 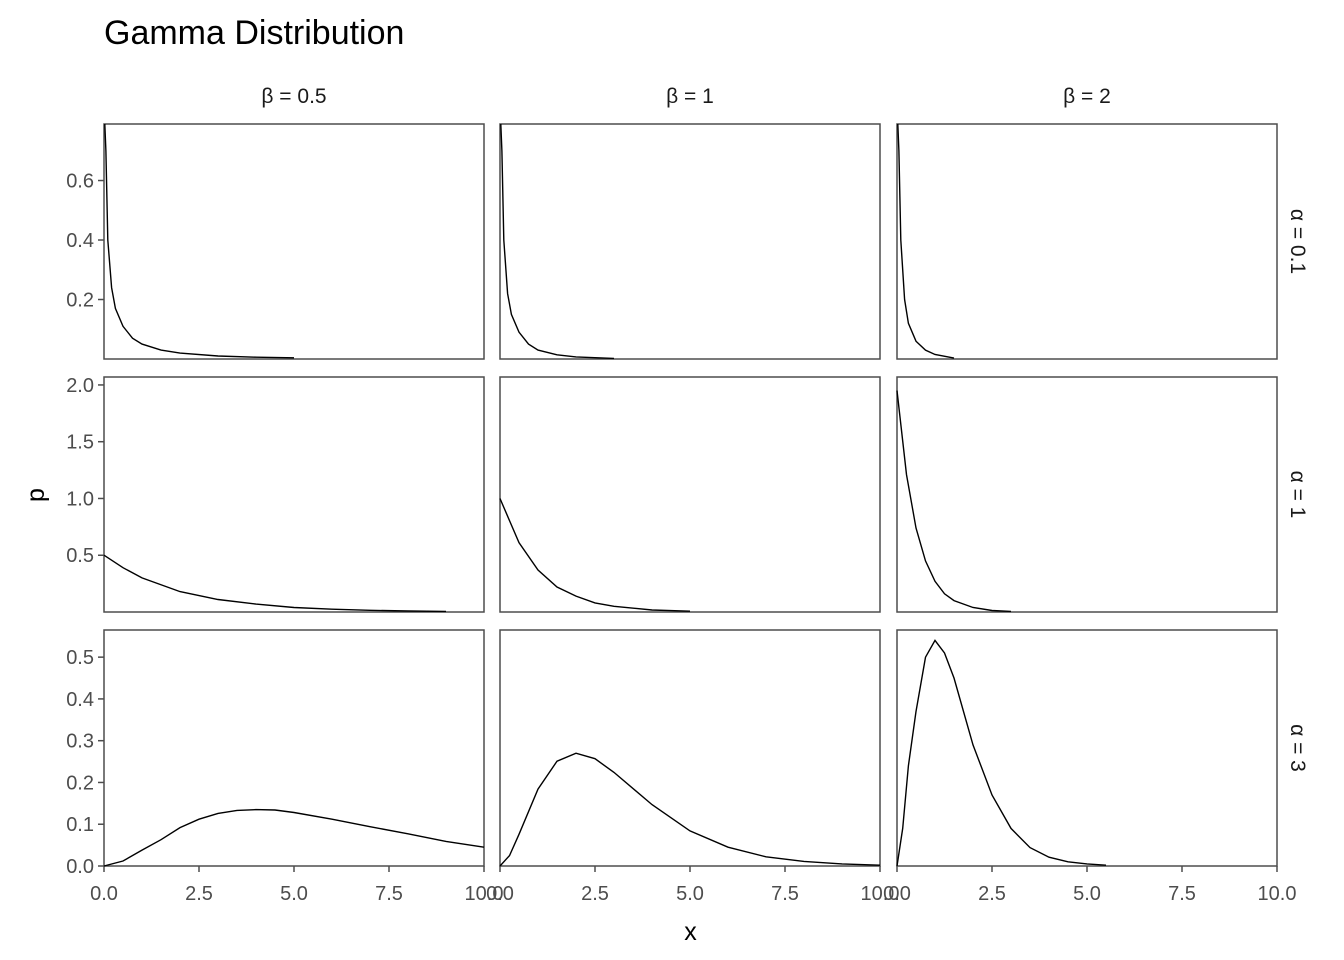 What do you see at coordinates (254, 33) in the screenshot?
I see `chart-title: Gamma Distribution` at bounding box center [254, 33].